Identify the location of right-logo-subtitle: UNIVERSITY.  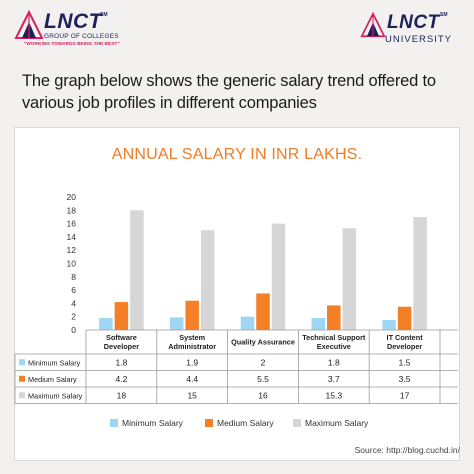
(419, 39).